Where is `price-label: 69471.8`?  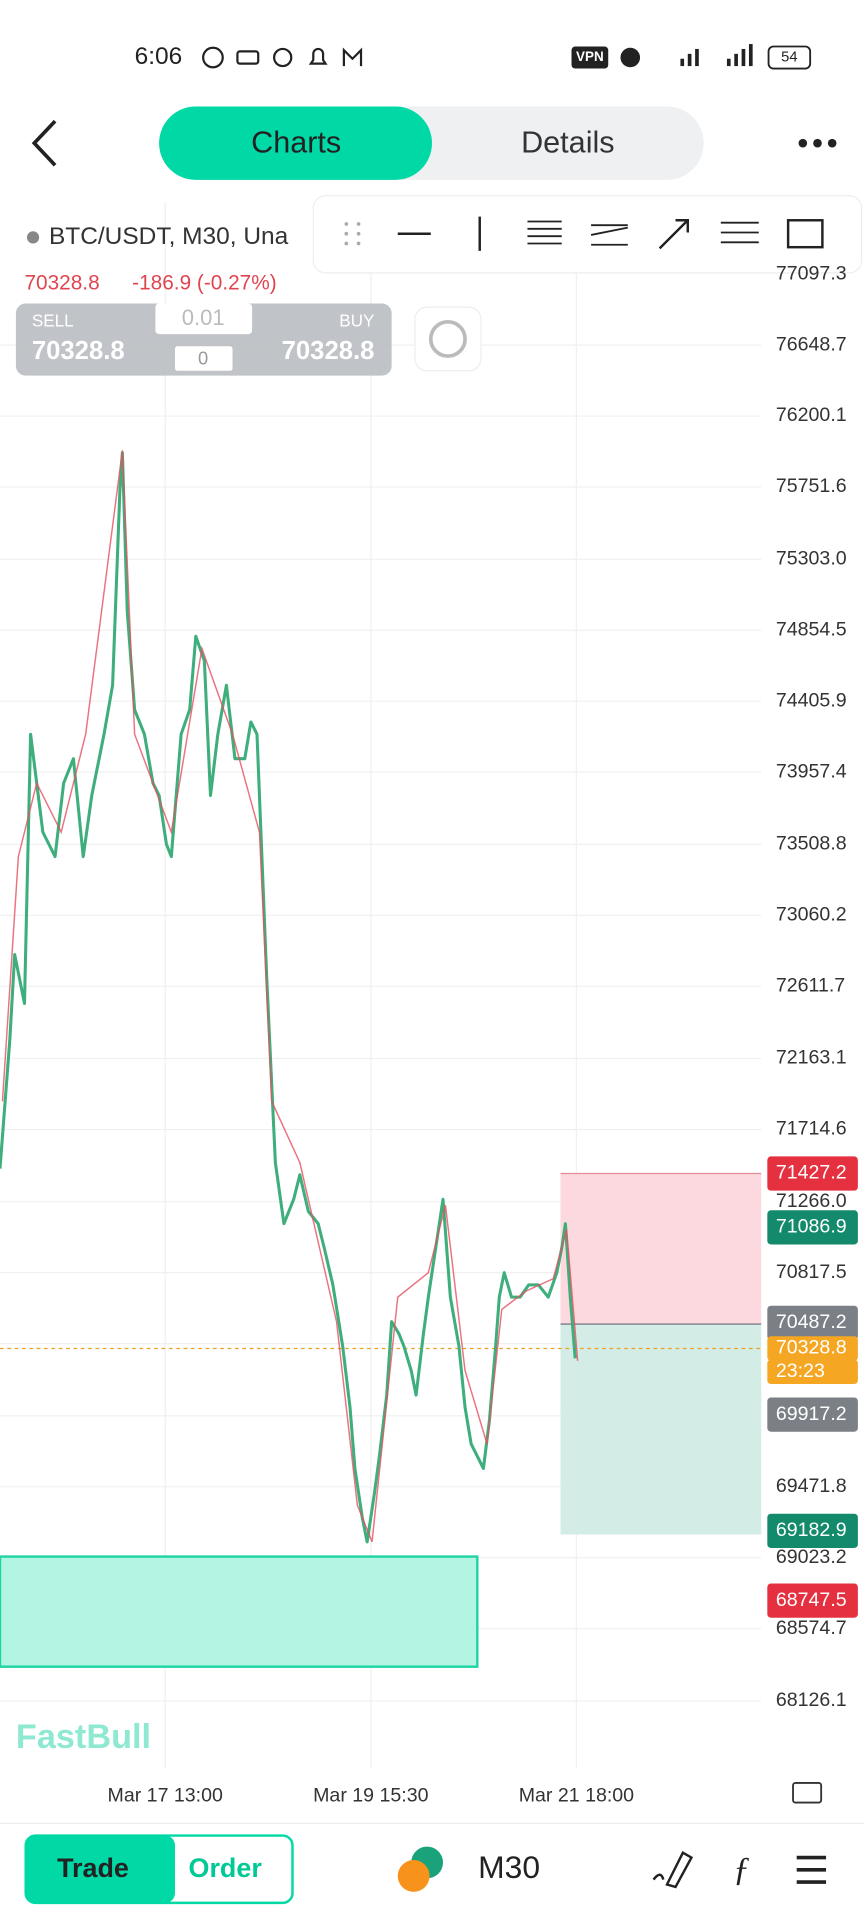
price-label: 69471.8 is located at coordinates (811, 1486).